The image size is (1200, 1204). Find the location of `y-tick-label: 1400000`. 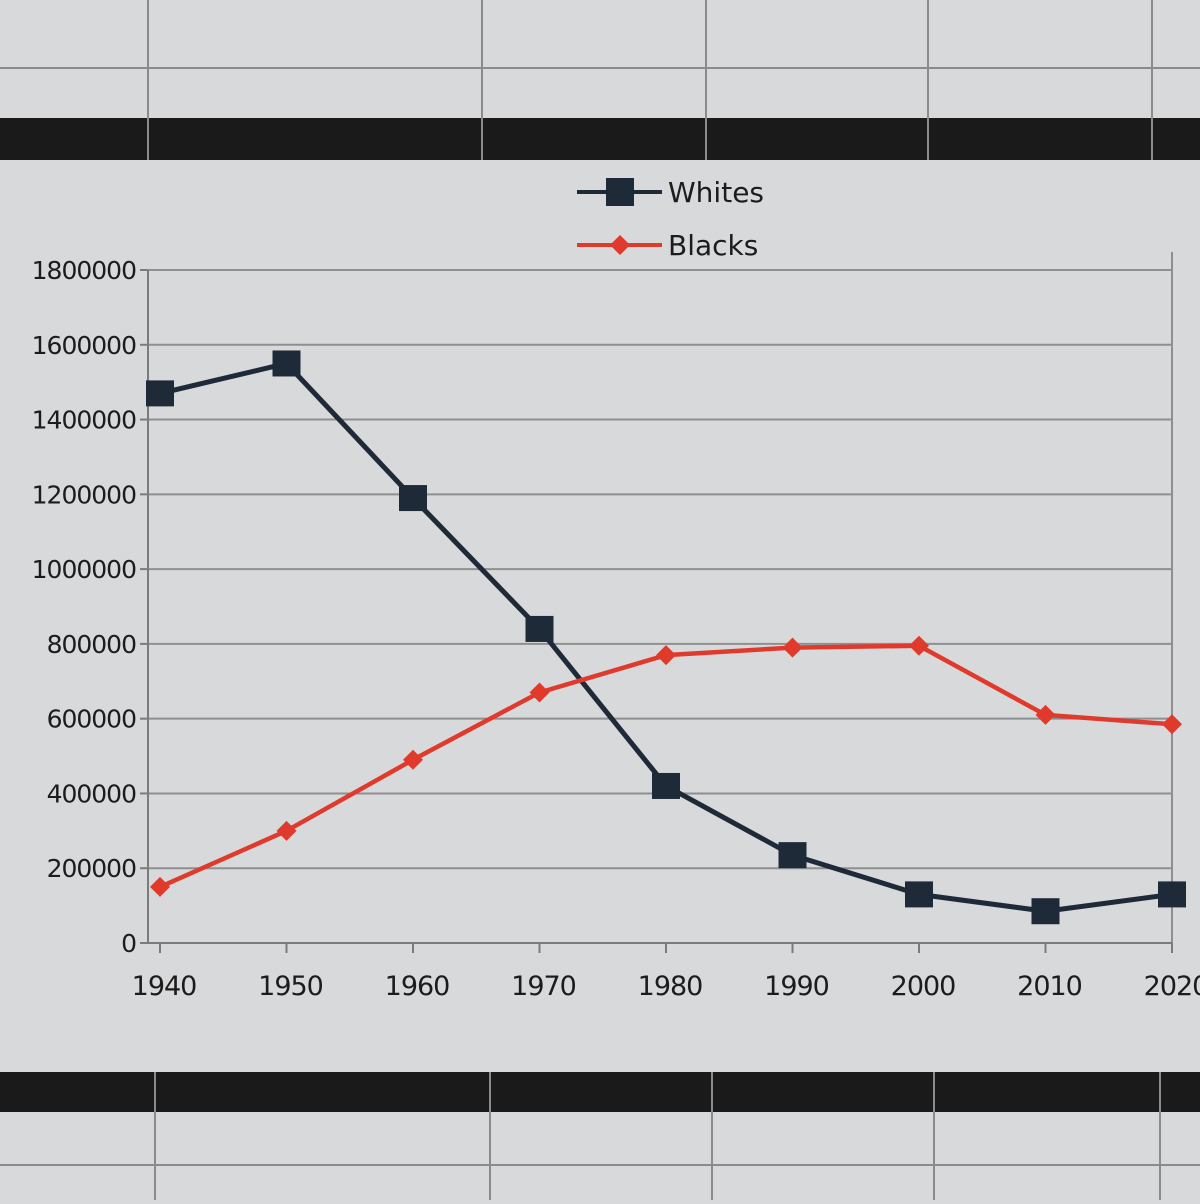

y-tick-label: 1400000 is located at coordinates (84, 420).